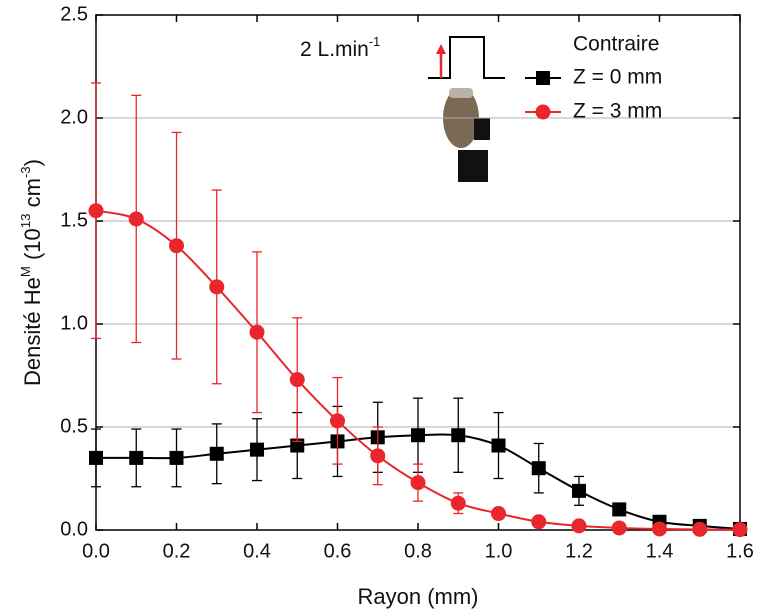 This screenshot has width=759, height=614. What do you see at coordinates (25, 172) in the screenshot?
I see `y-axis-label-part: -3` at bounding box center [25, 172].